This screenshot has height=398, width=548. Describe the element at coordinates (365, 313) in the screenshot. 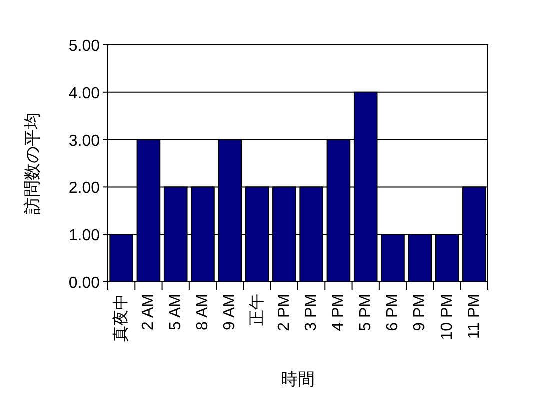

I see `x-tick-label: 5 PM` at that location.